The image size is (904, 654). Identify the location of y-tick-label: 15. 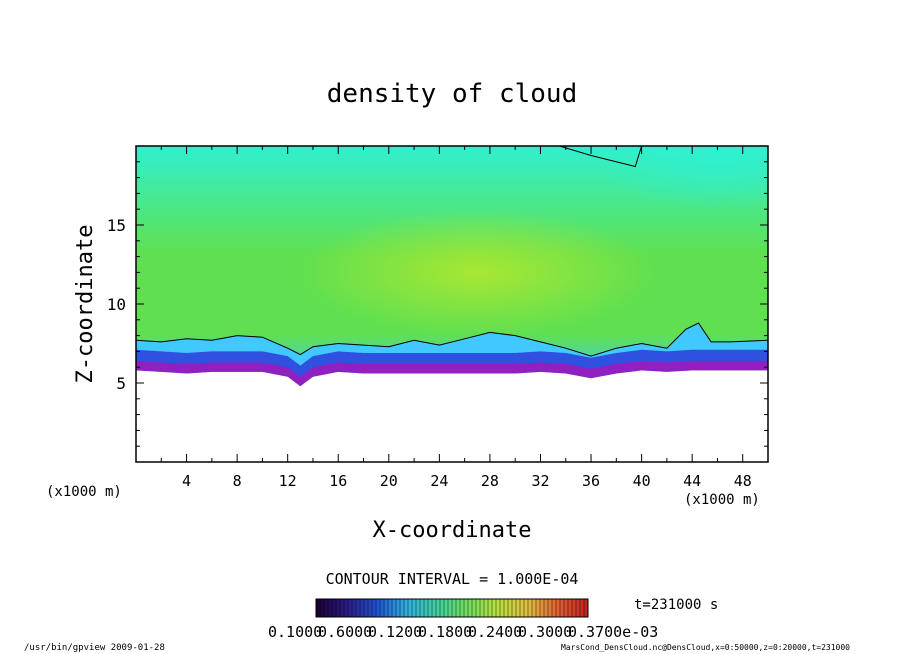
(116, 225).